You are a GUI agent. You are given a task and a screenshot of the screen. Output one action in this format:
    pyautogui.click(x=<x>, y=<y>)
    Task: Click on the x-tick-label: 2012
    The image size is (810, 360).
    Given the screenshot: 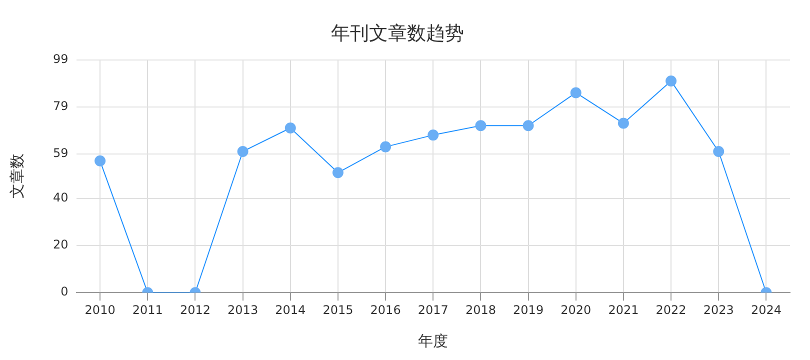 What is the action you would take?
    pyautogui.click(x=195, y=309)
    